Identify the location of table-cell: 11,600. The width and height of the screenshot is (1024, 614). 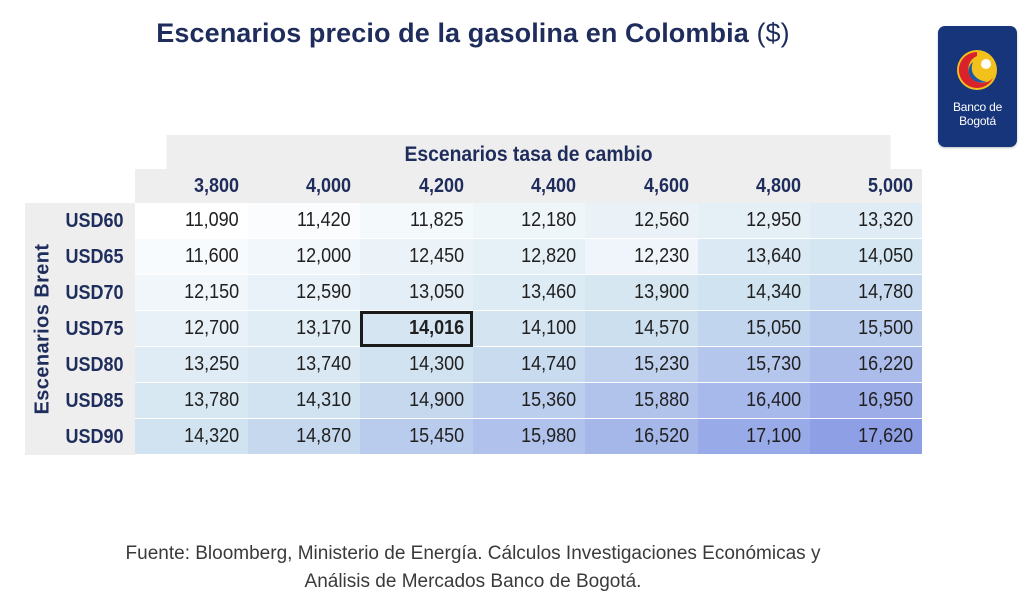
(191, 257).